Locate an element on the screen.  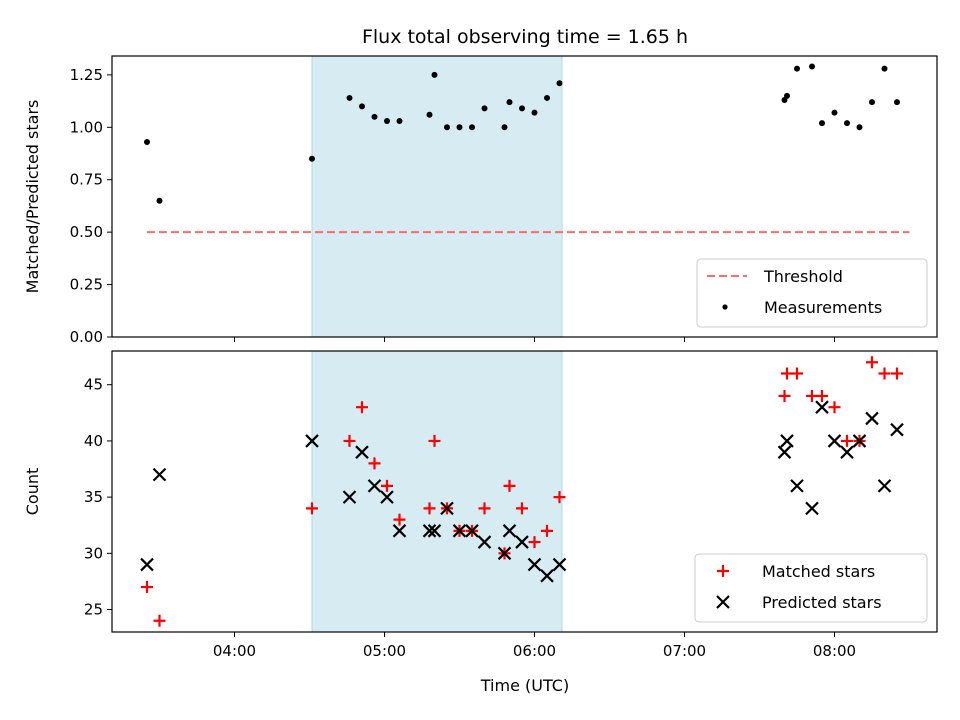
x-tick-label: 07:00 is located at coordinates (684, 651).